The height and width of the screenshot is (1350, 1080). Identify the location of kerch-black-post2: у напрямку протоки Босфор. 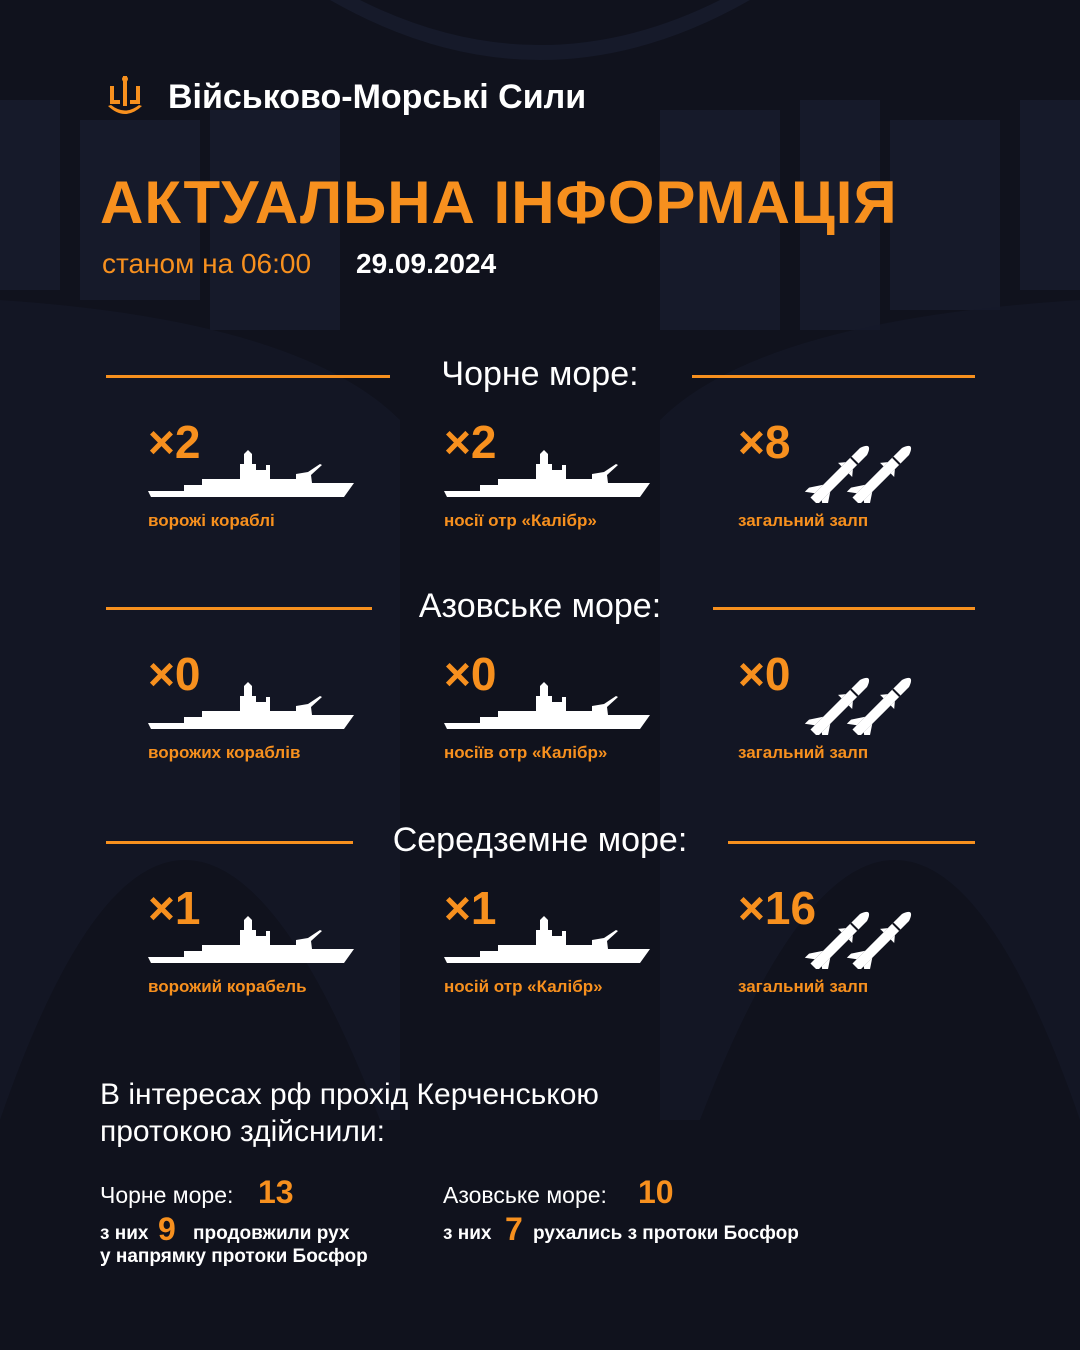
(234, 1256).